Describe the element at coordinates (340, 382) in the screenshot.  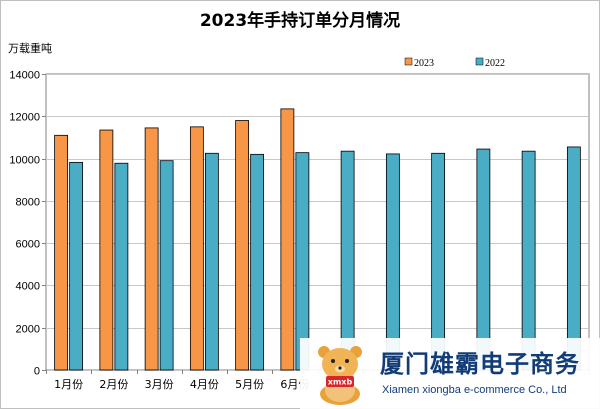
I see `logo-text: xmxb` at that location.